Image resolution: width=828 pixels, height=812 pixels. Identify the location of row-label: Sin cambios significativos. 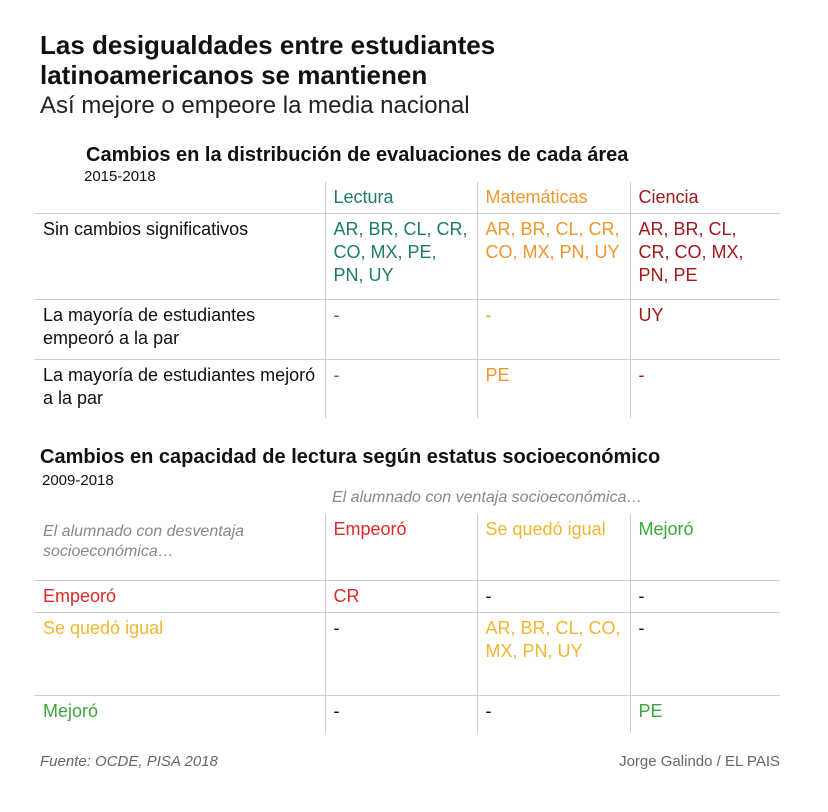
(180, 256).